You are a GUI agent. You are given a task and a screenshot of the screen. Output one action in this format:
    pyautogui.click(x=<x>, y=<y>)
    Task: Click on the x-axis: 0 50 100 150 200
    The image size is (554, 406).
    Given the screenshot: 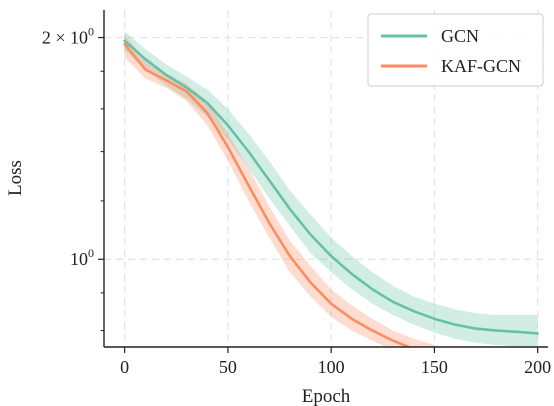 What is the action you would take?
    pyautogui.click(x=335, y=362)
    